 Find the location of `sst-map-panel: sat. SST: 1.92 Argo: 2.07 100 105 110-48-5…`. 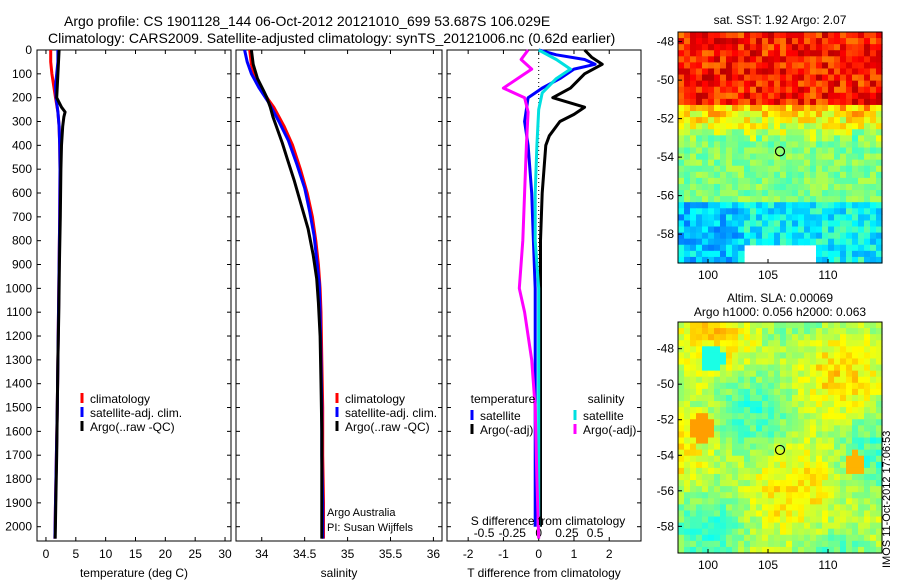

sst-map-panel: sat. SST: 1.92 Argo: 2.07 100 105 110-48-5… is located at coordinates (770, 147).